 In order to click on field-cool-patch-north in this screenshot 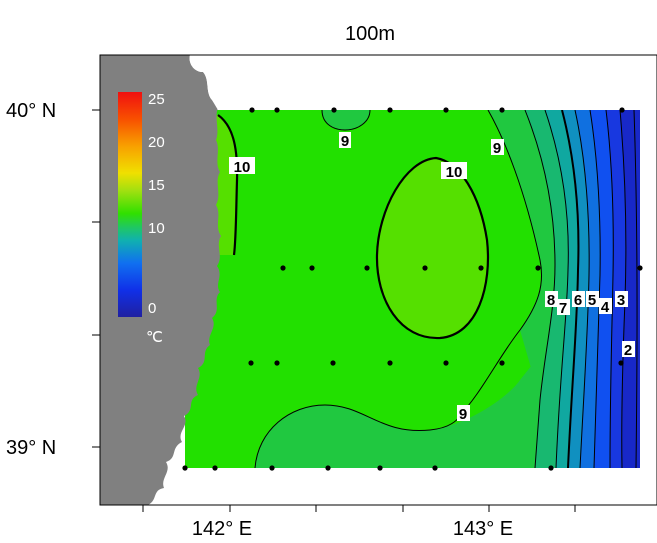, I will do `click(346, 120)`.